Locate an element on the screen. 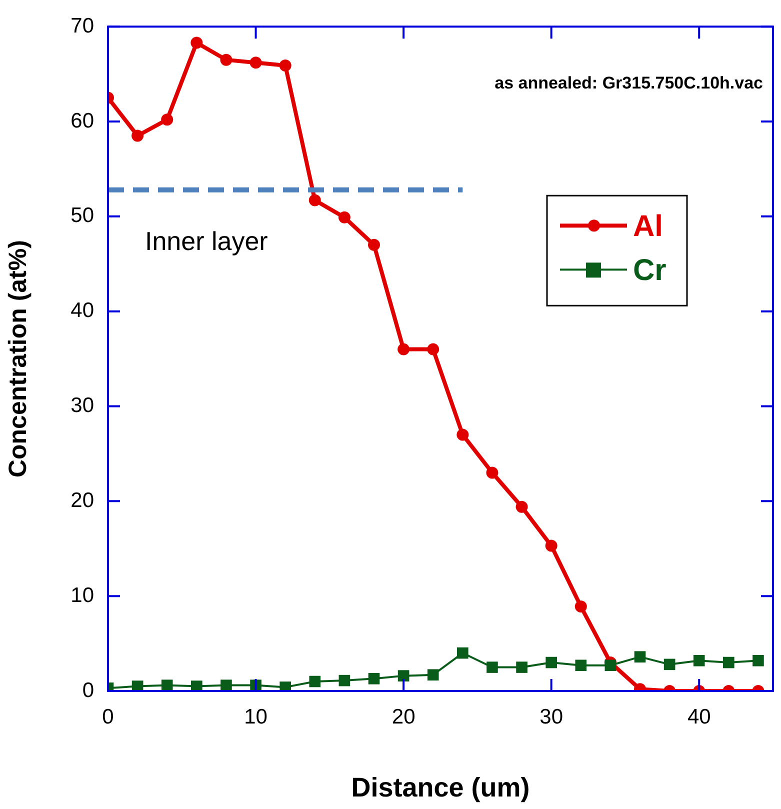 Image resolution: width=781 pixels, height=809 pixels. x-tick-label: 20 is located at coordinates (404, 716).